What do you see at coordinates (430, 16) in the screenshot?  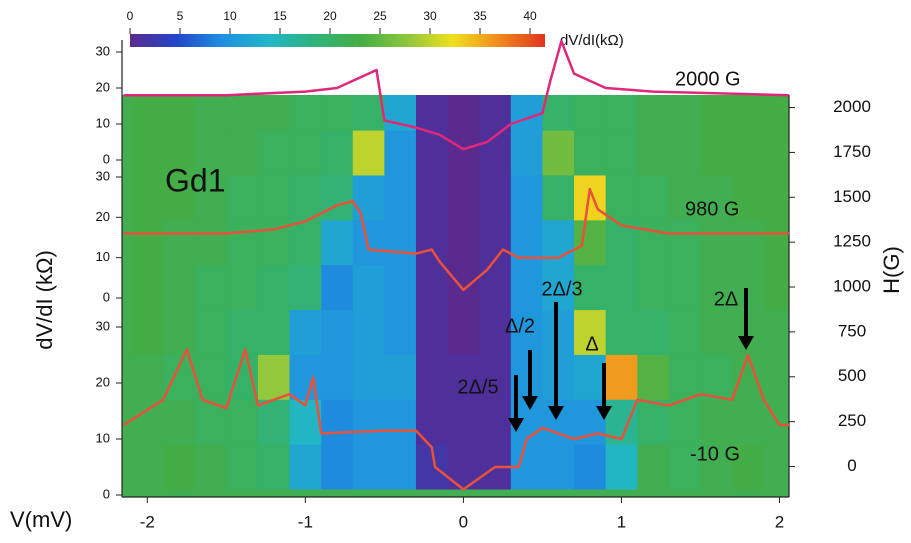 I see `colorbar-tick-label: 30` at bounding box center [430, 16].